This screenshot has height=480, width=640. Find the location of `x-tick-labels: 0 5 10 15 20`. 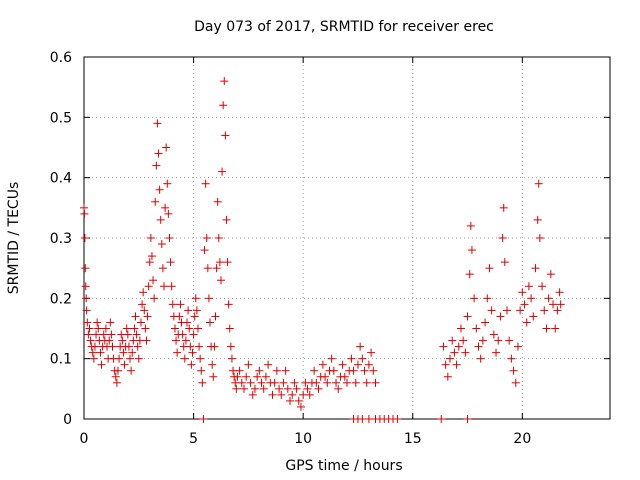

x-tick-labels: 0 5 10 15 20 is located at coordinates (306, 439).